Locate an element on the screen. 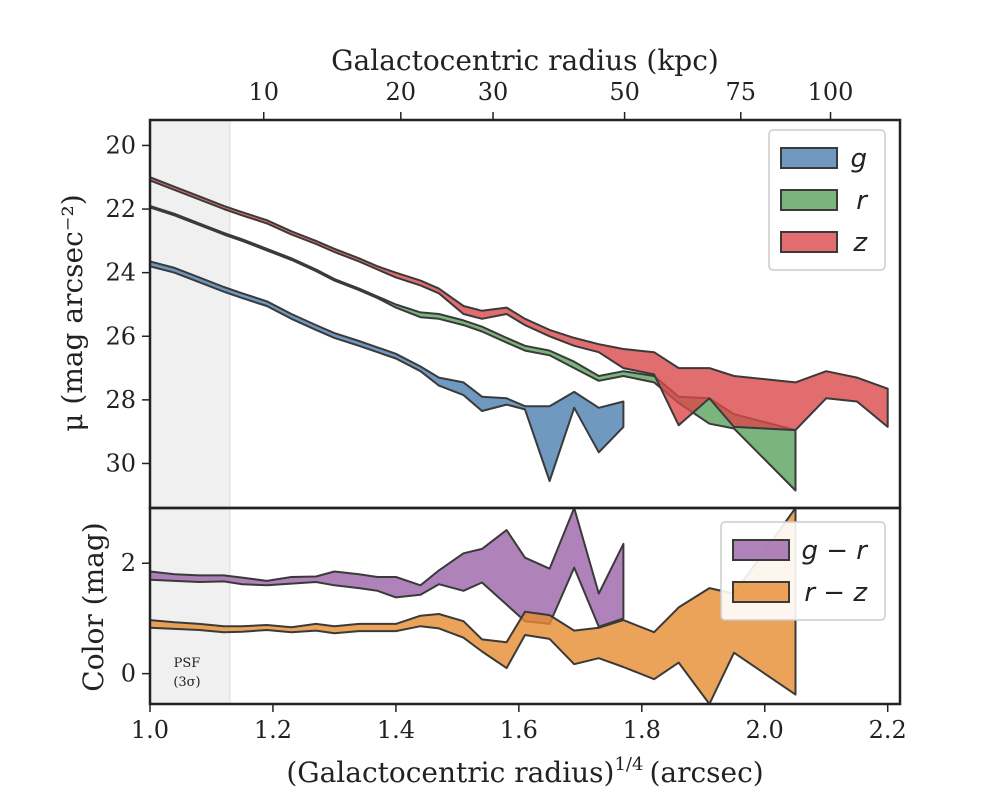  x-tick-label: 1.2 is located at coordinates (273, 730).